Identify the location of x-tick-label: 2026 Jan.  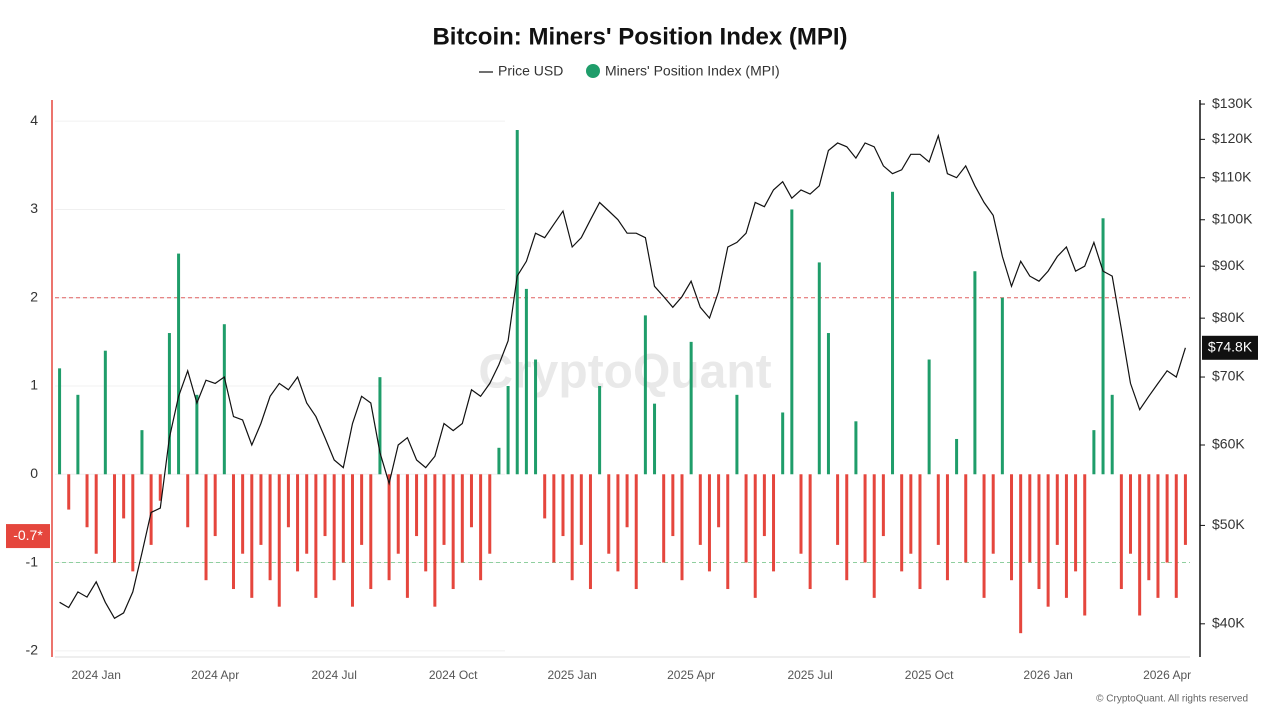
(1047, 675).